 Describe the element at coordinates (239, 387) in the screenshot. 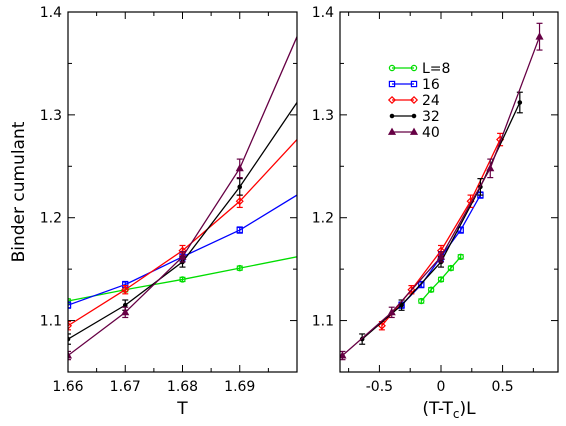

I see `x-tick-label: 1.69` at that location.